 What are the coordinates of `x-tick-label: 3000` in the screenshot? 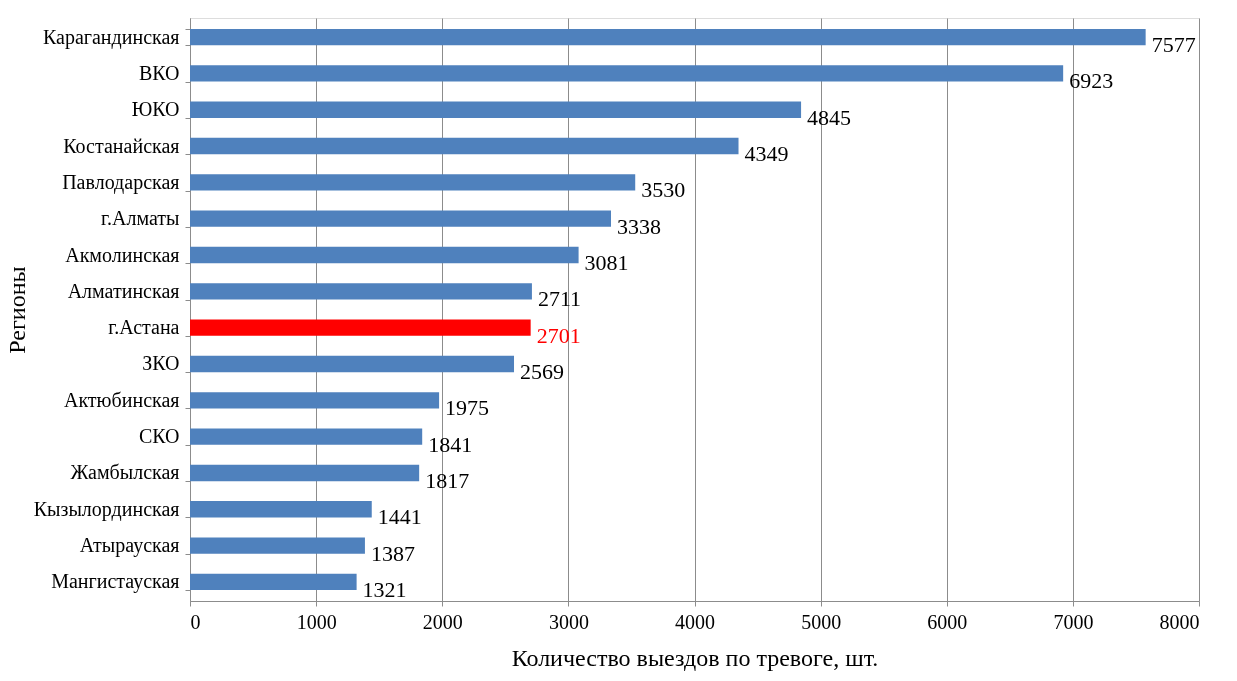 It's located at (568, 621).